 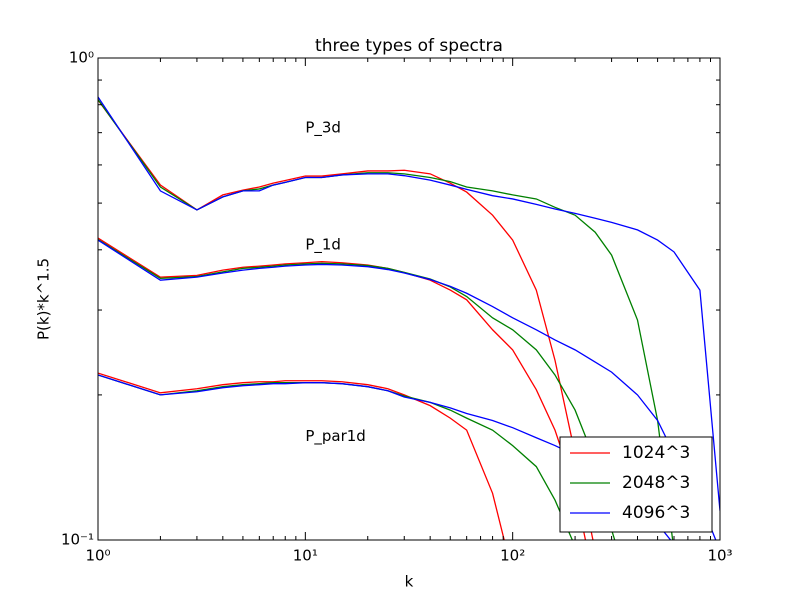 I want to click on annotation: P_1d, so click(x=323, y=245).